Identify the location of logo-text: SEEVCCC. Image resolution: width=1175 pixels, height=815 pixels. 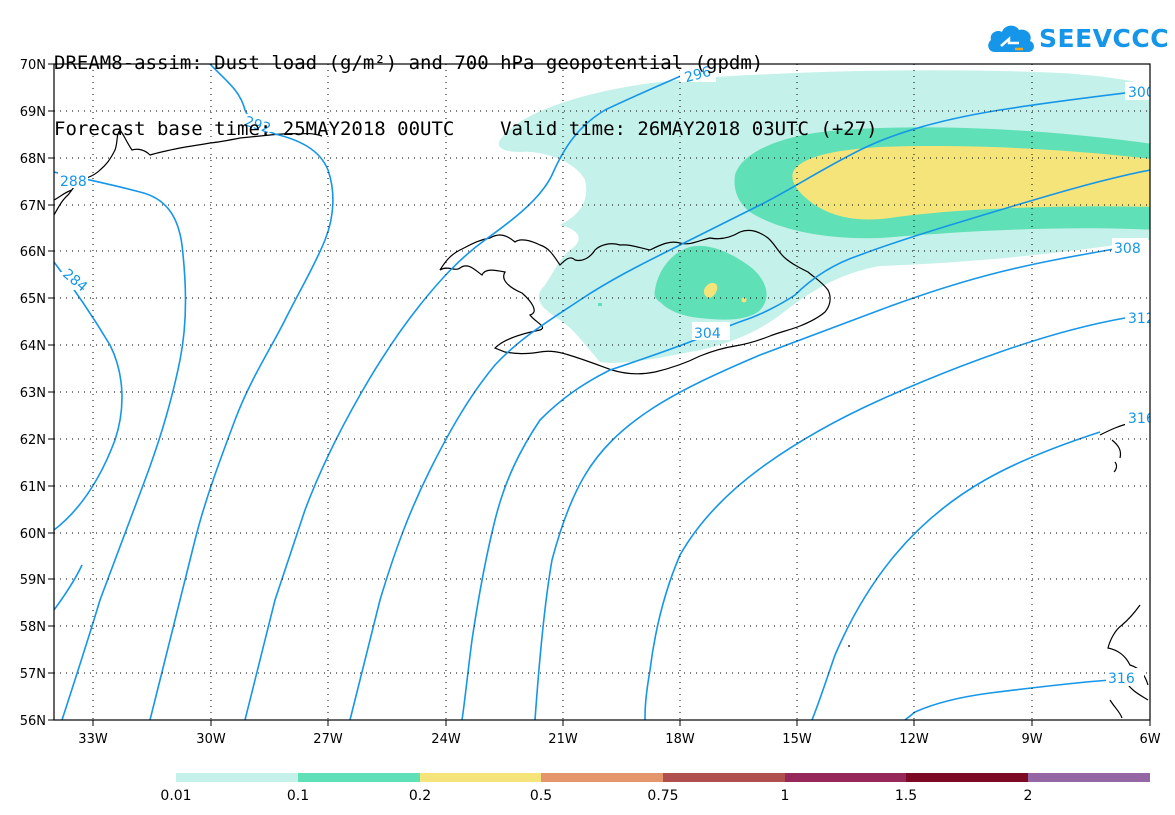
(1104, 38).